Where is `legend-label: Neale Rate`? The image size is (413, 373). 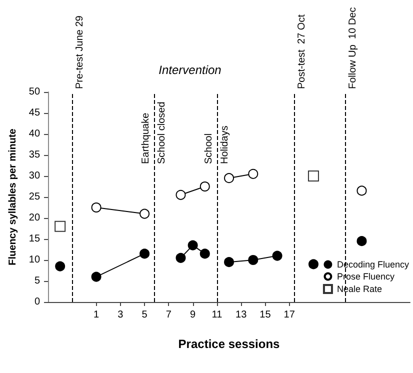 legend-label: Neale Rate is located at coordinates (359, 289).